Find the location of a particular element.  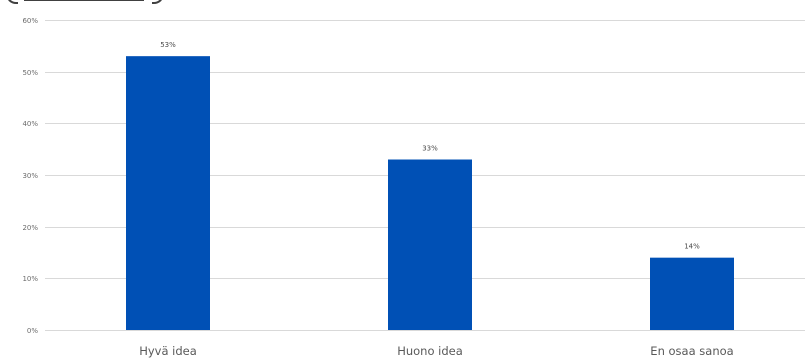

y-tick-label: 10% is located at coordinates (30, 279).